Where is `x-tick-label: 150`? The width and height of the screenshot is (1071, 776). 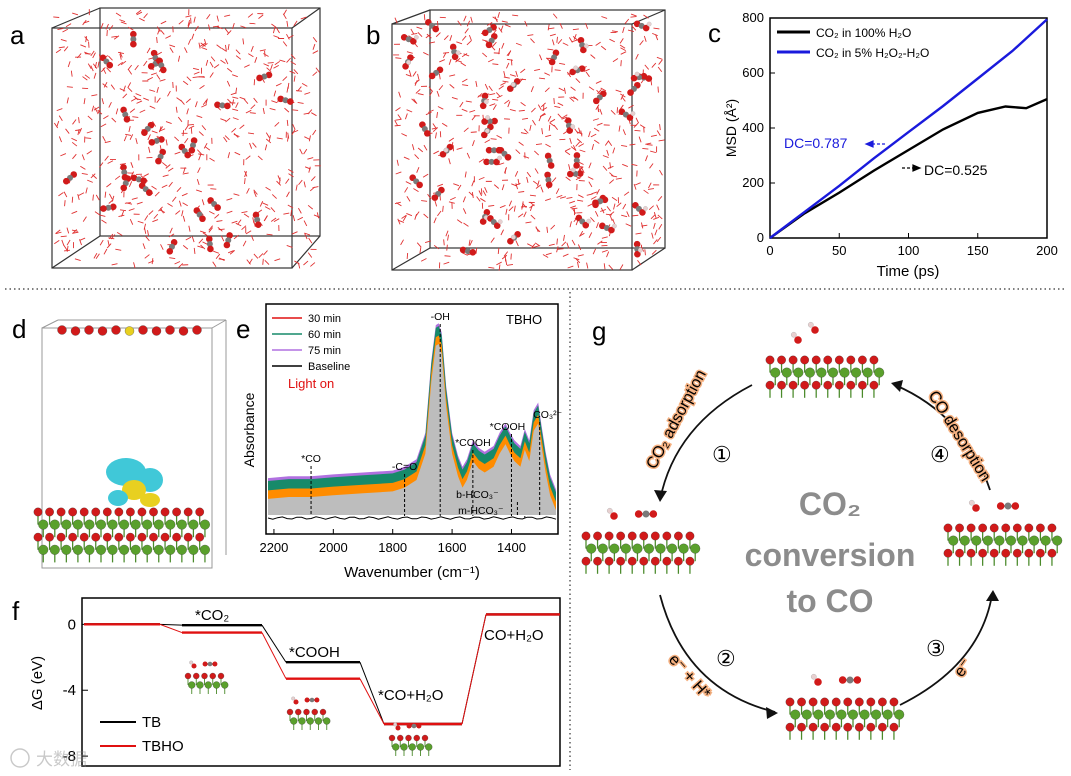 x-tick-label: 150 is located at coordinates (978, 250).